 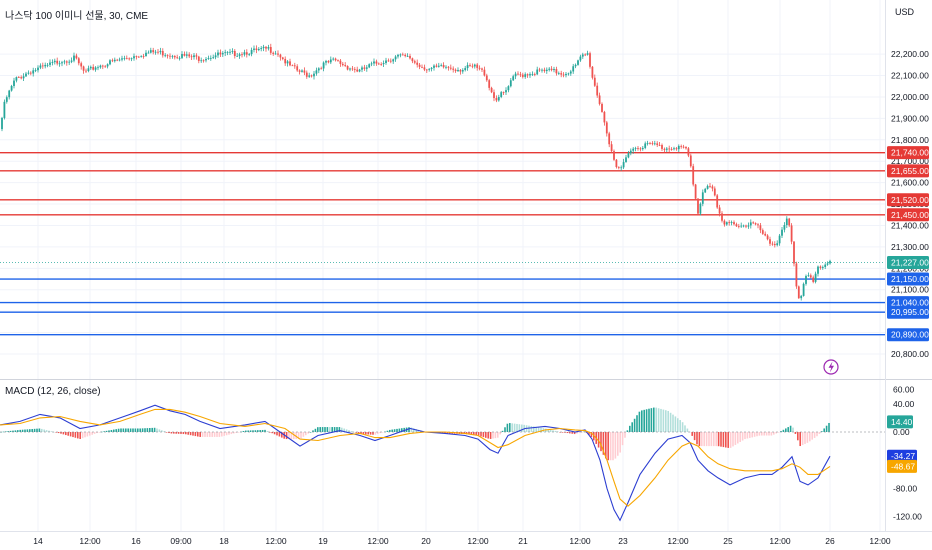 What do you see at coordinates (907, 517) in the screenshot?
I see `macd-tick-label: -120.00` at bounding box center [907, 517].